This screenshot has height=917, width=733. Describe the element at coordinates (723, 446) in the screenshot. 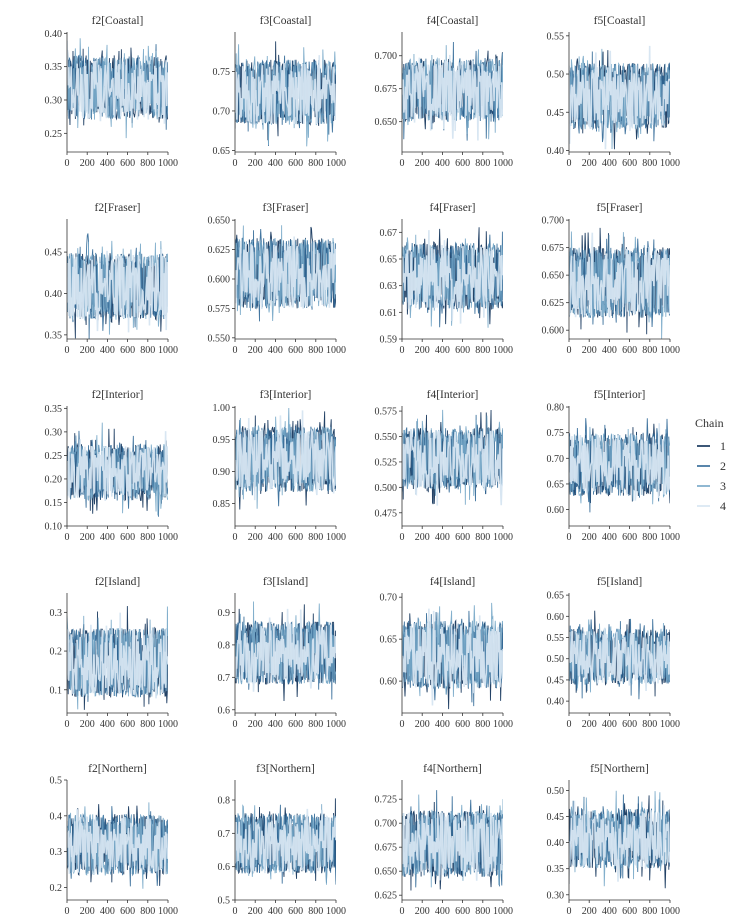

I see `legend-label-1: 1` at that location.